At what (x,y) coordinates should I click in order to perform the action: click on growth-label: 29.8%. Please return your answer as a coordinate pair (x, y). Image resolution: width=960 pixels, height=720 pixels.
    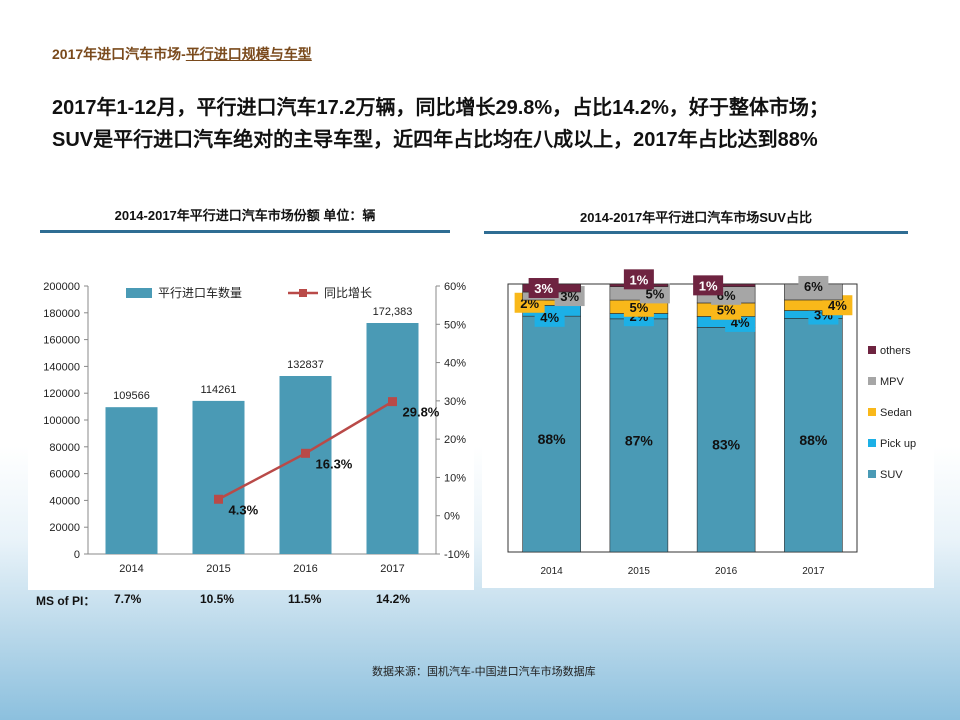
    Looking at the image, I should click on (421, 412).